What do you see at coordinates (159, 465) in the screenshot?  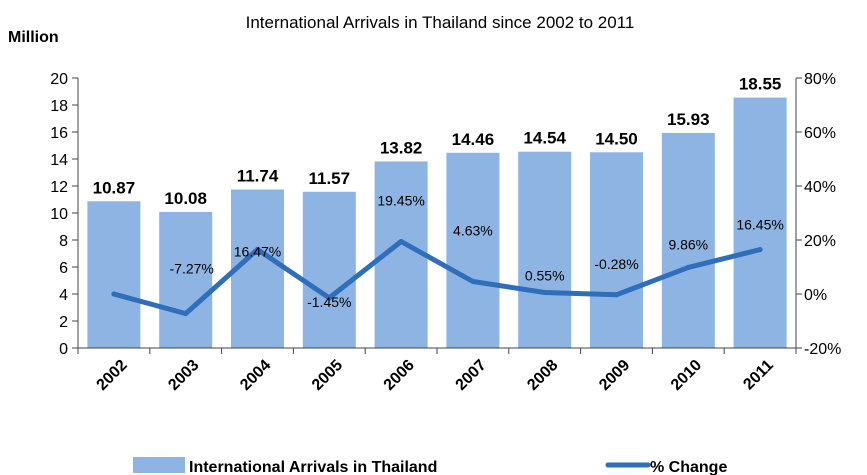 I see `legend-bar-swatch` at bounding box center [159, 465].